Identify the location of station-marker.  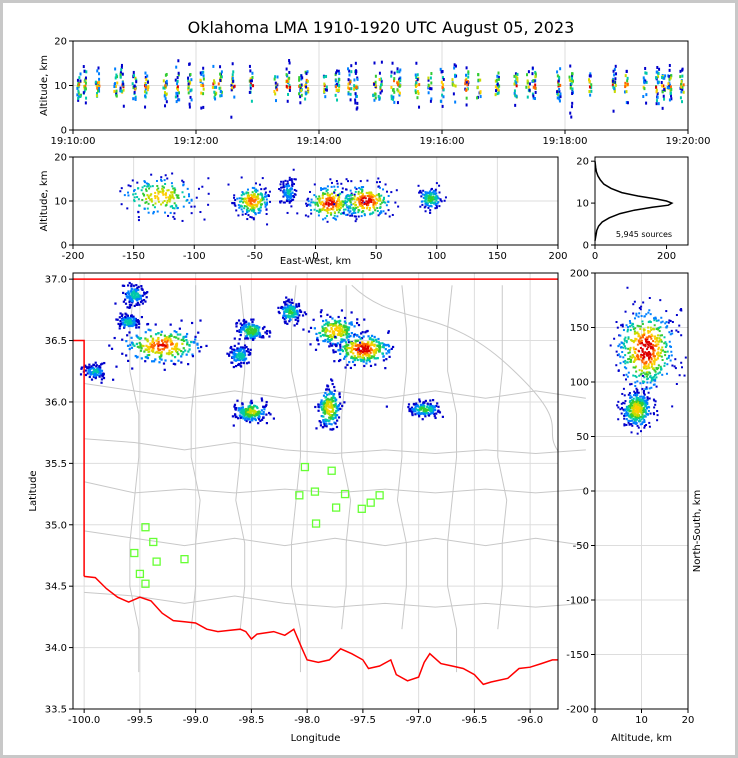
(315, 491).